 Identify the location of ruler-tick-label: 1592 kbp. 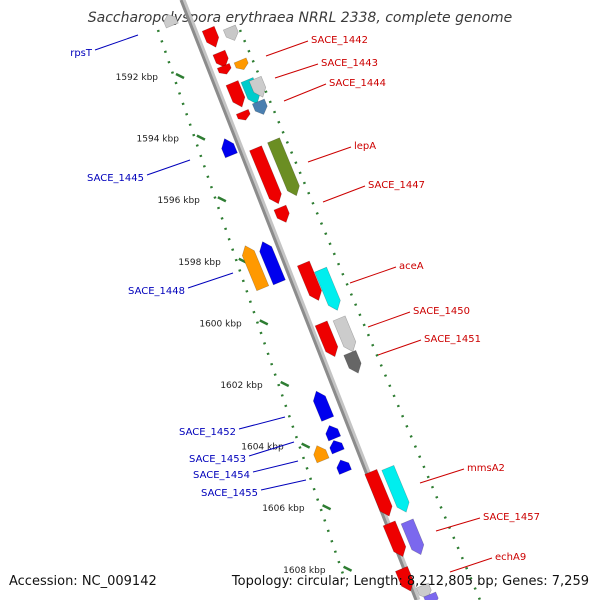
(137, 78).